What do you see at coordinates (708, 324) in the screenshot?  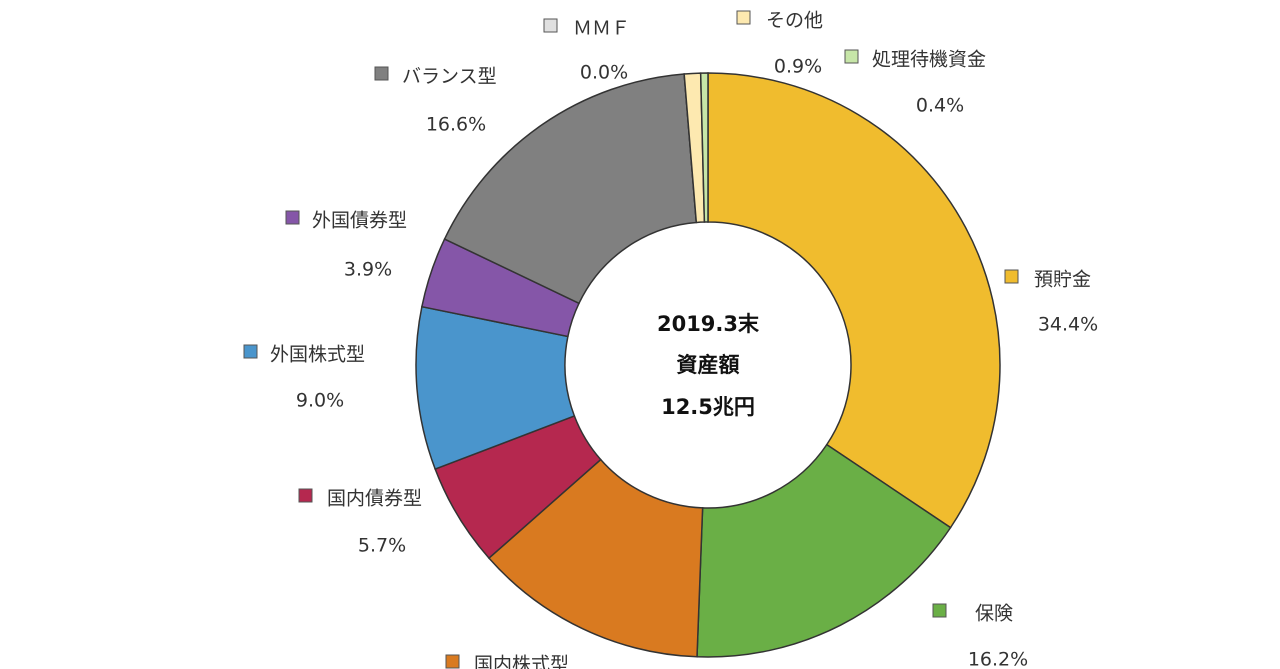 I see `center-text: 2019.3末` at bounding box center [708, 324].